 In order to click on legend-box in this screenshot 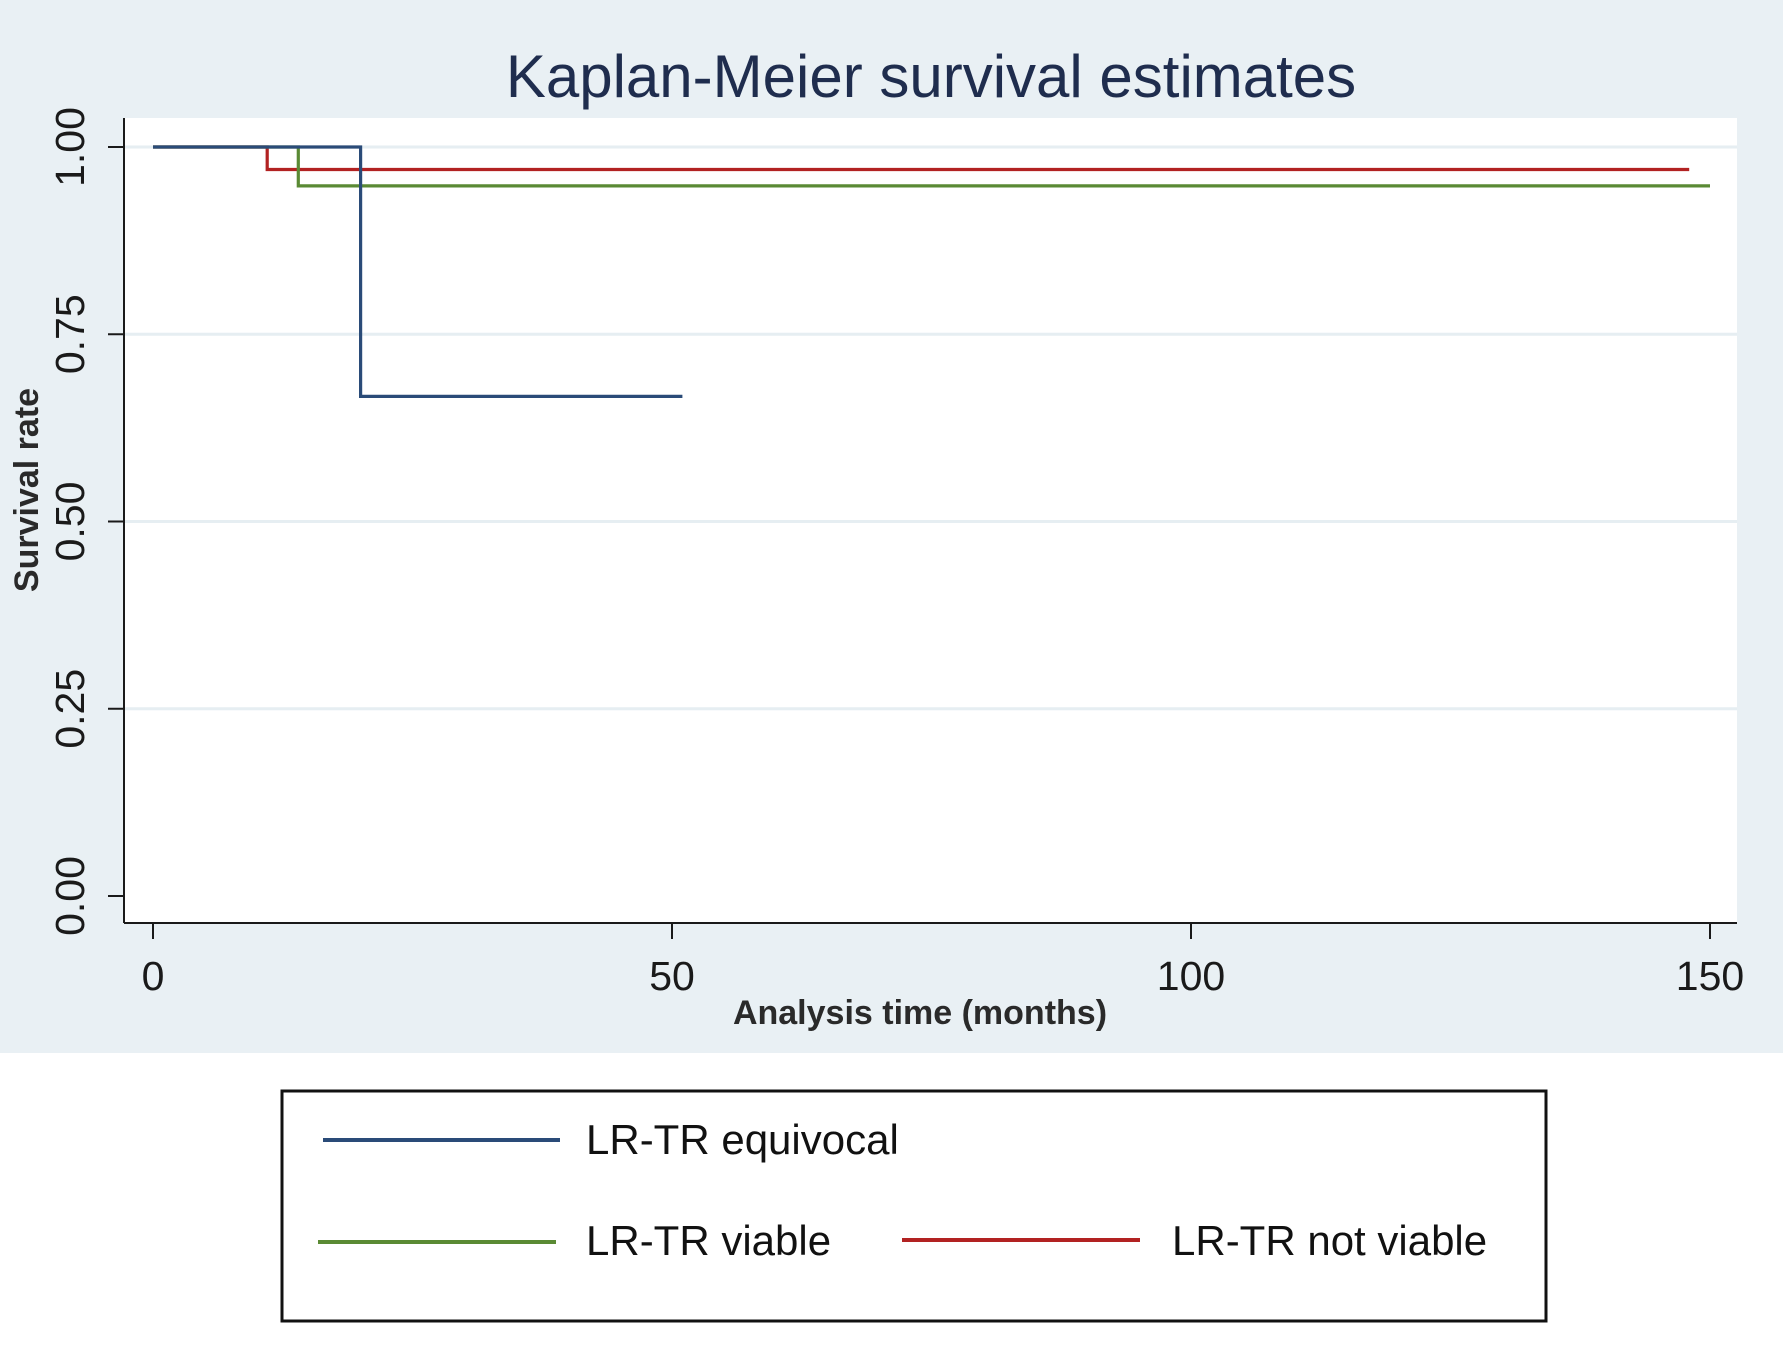, I will do `click(914, 1206)`.